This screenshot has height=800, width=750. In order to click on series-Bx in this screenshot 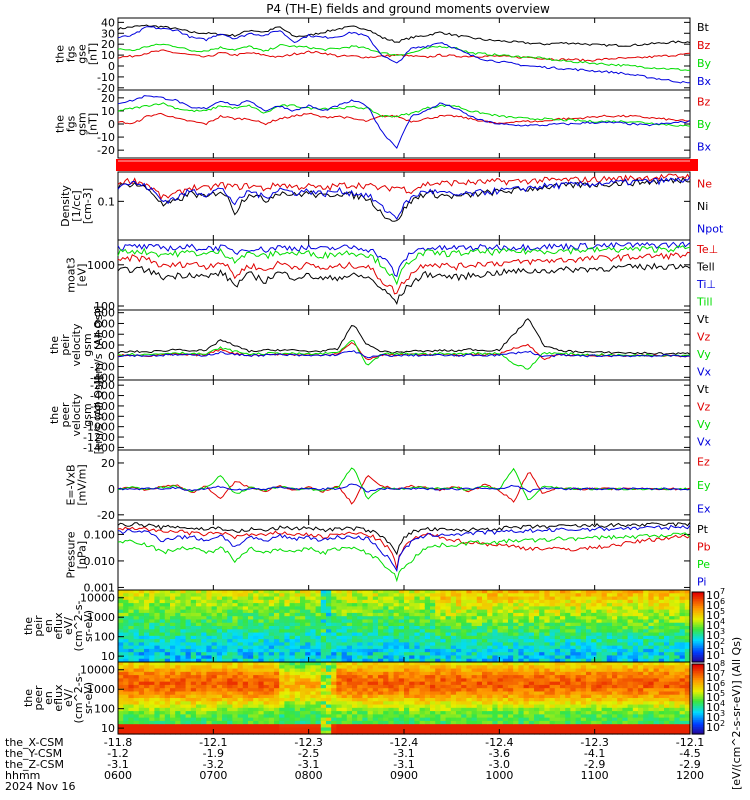, I will do `click(404, 55)`.